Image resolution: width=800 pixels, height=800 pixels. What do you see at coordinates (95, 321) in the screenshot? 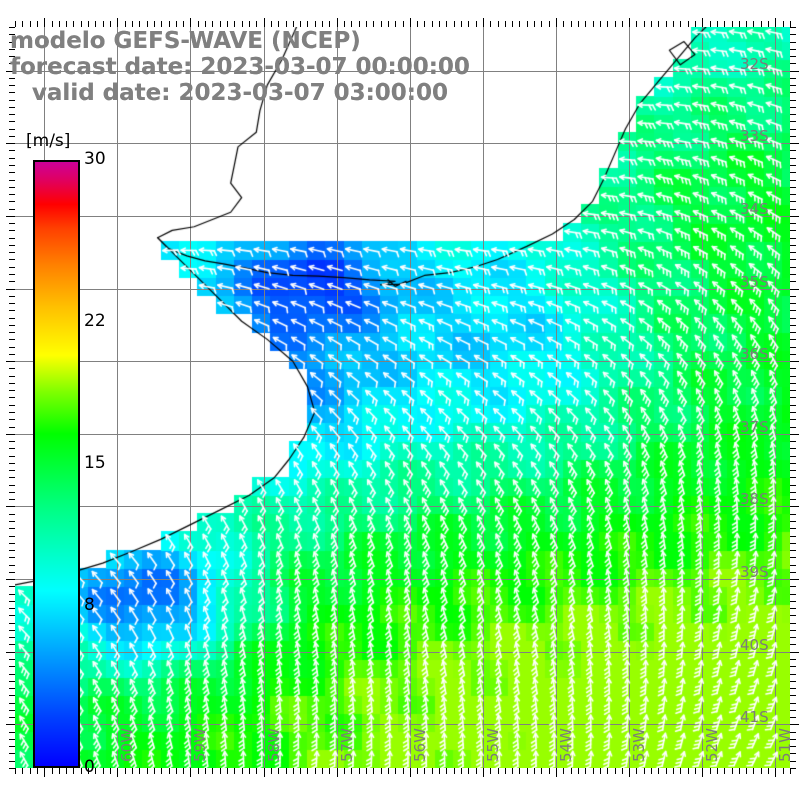
I see `colorbar-tick-label: 22` at bounding box center [95, 321].